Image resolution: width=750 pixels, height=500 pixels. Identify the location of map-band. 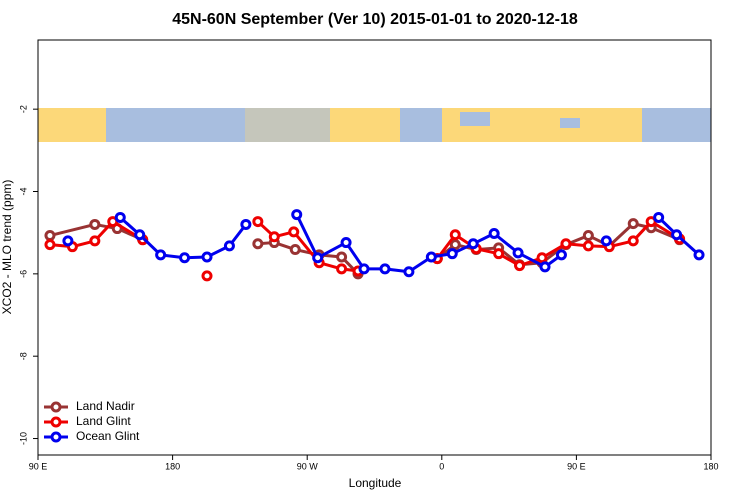
(374, 125).